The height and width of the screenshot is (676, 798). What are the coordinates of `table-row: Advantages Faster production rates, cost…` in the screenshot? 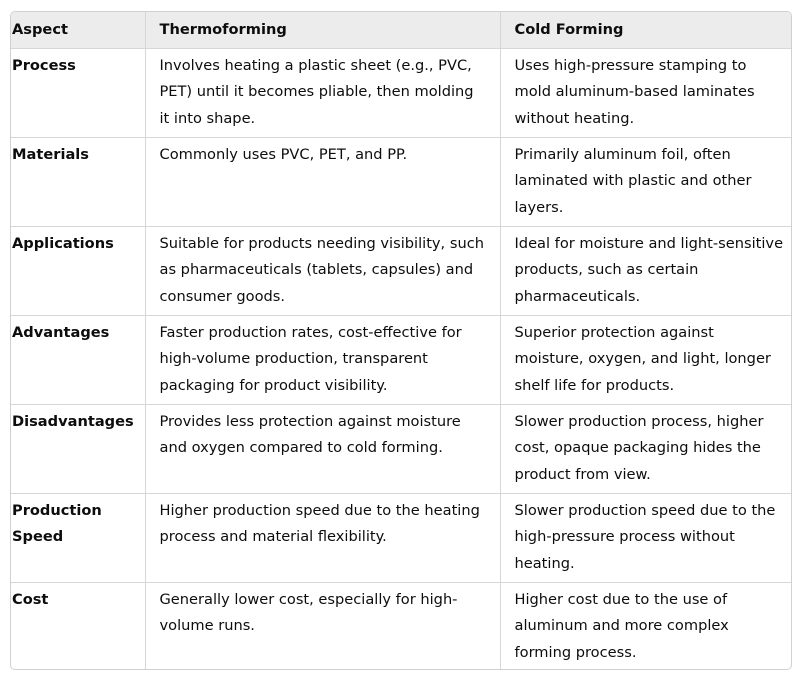 It's located at (401, 360).